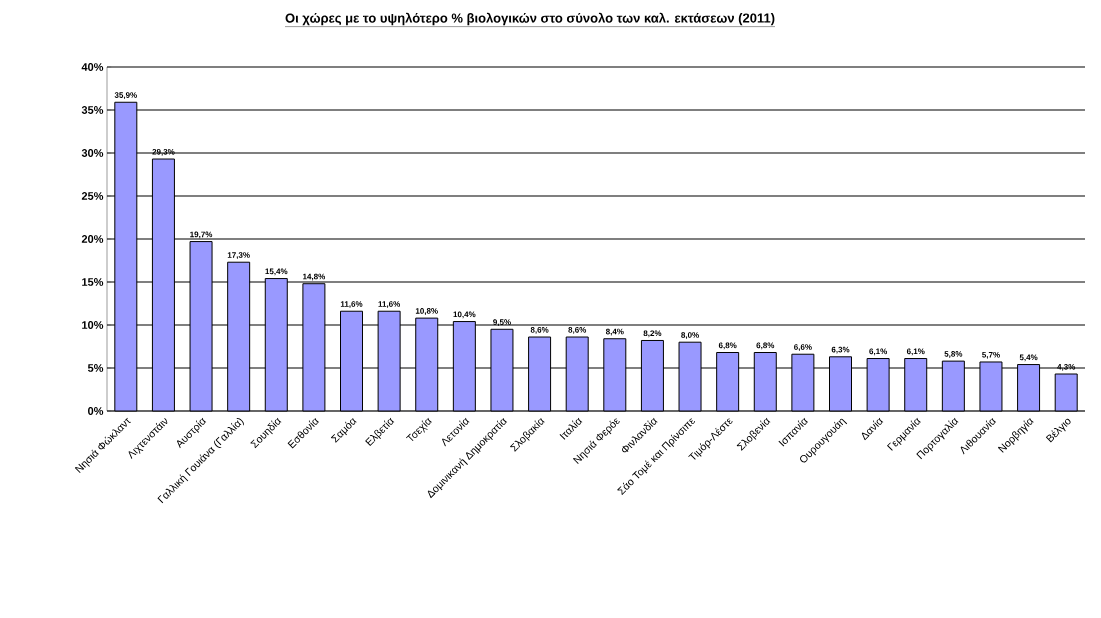 Image resolution: width=1101 pixels, height=618 pixels. What do you see at coordinates (238, 256) in the screenshot?
I see `data-label: 17,3%` at bounding box center [238, 256].